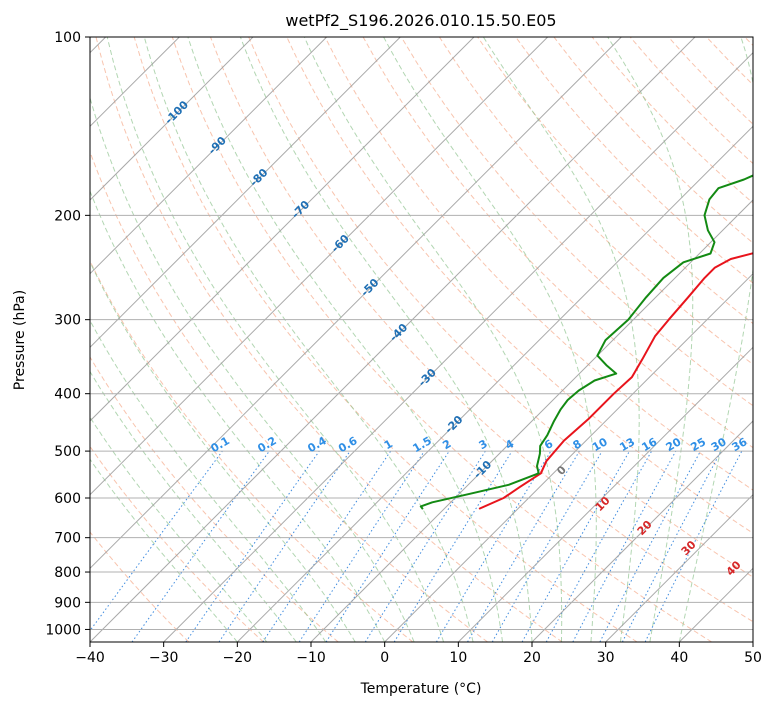  Describe the element at coordinates (67, 452) in the screenshot. I see `y-tick-label: 500` at that location.